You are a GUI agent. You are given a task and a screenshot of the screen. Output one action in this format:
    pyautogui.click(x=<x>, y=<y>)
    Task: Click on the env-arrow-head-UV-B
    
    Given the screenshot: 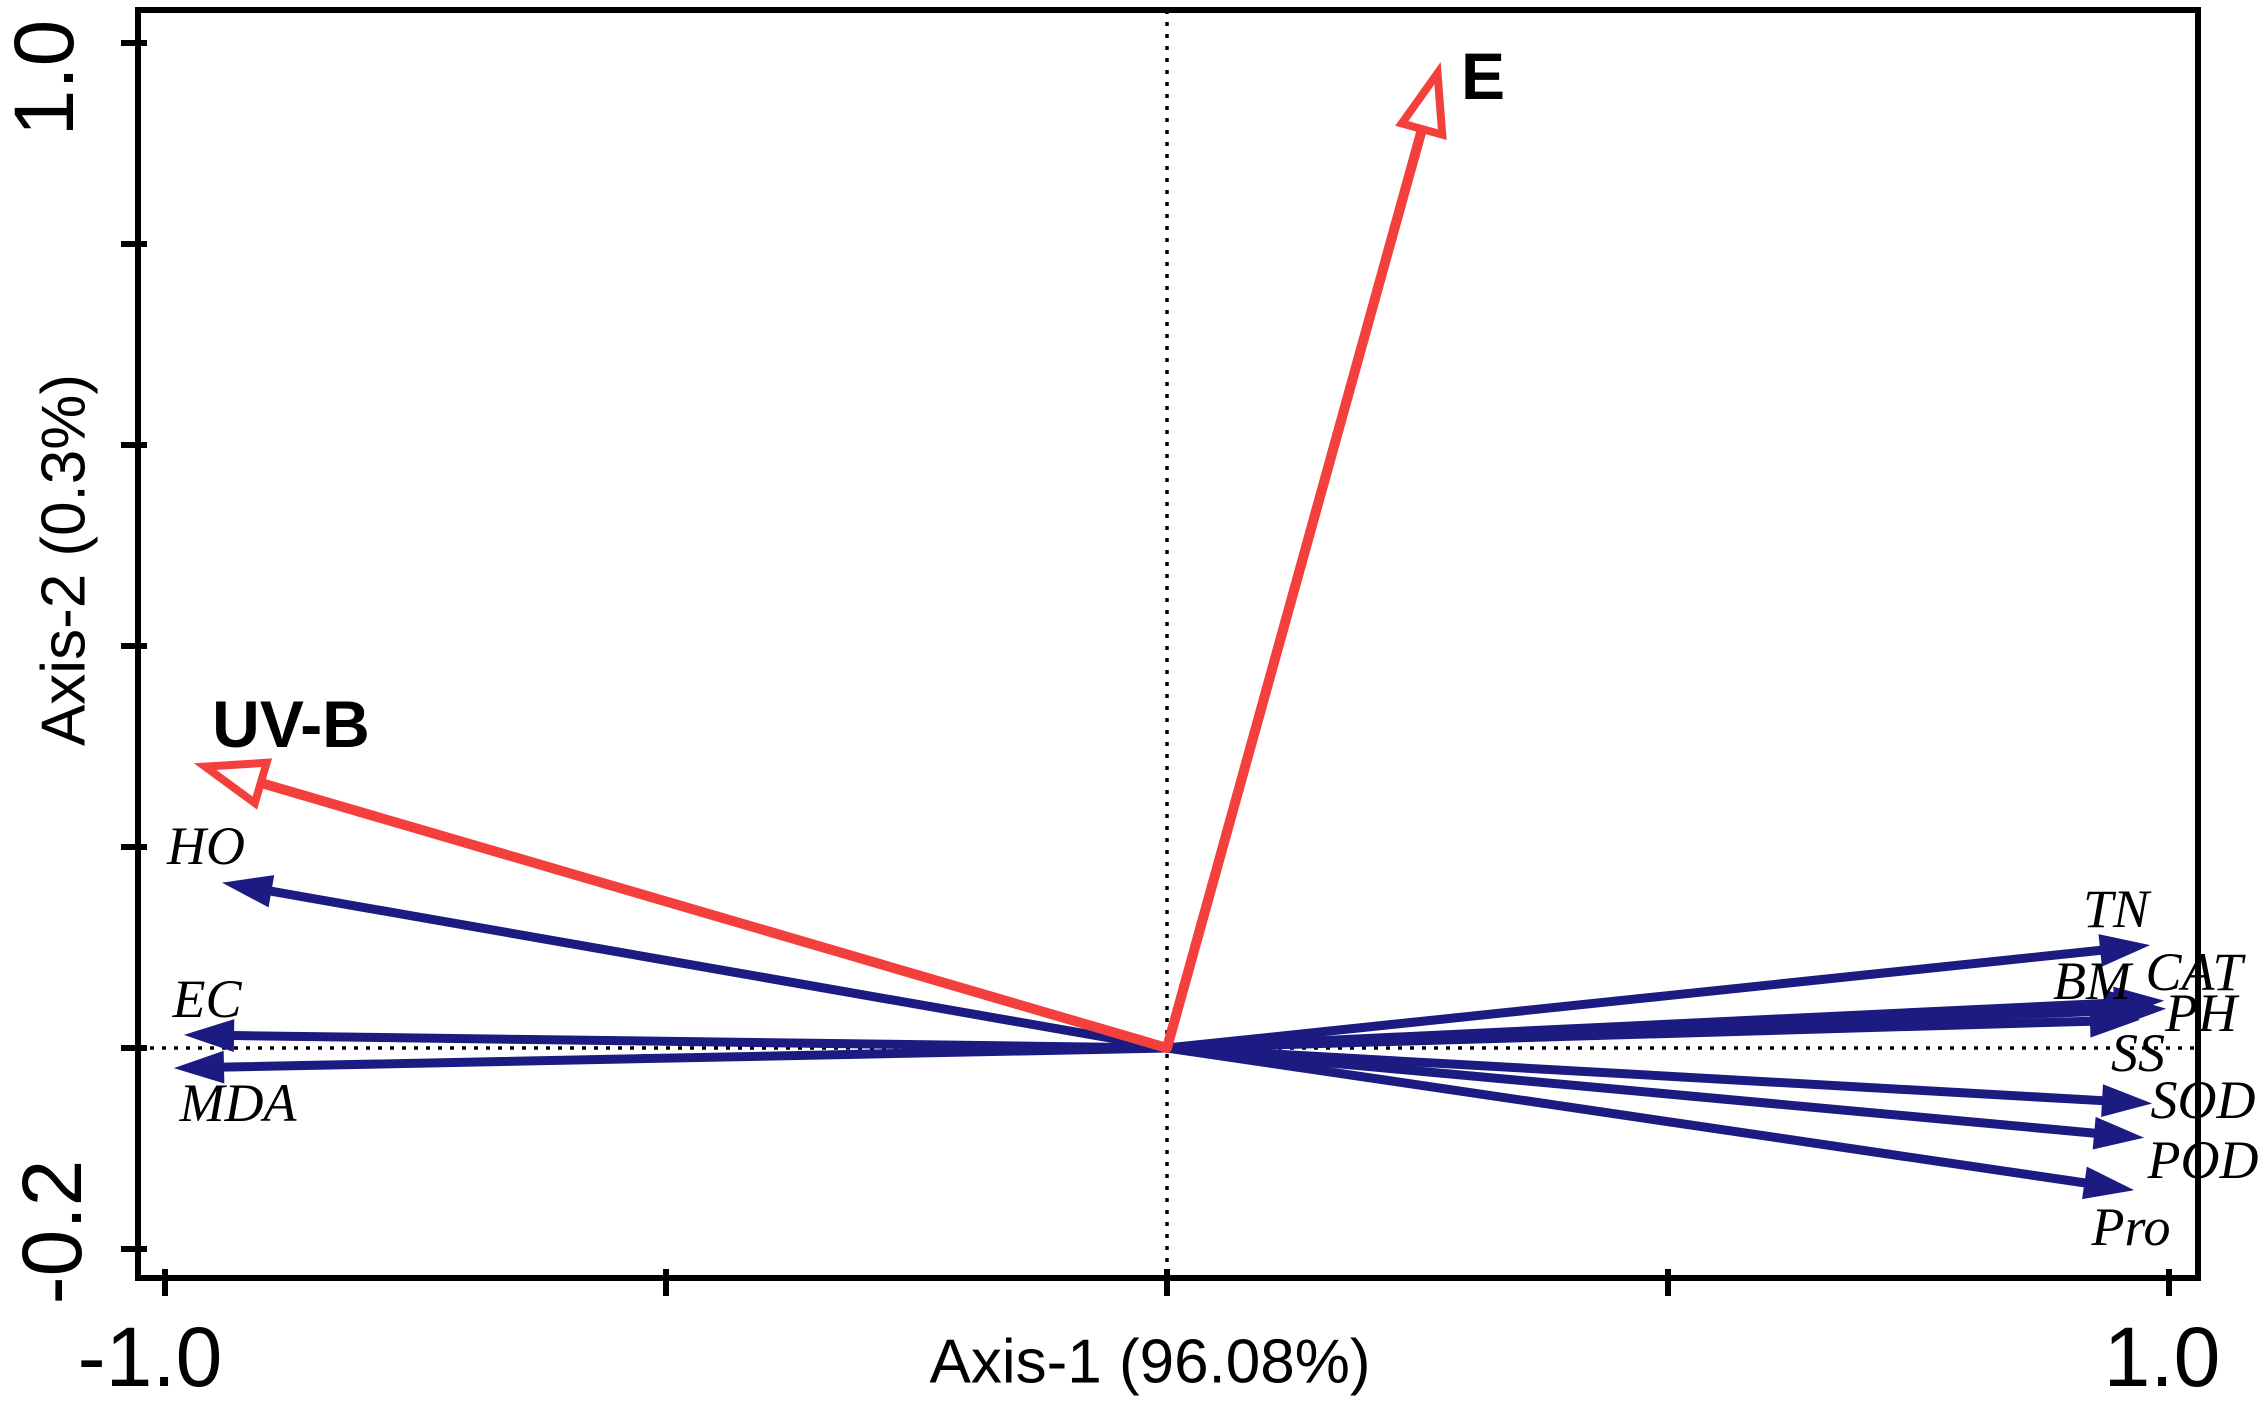 What is the action you would take?
    pyautogui.click(x=233, y=784)
    